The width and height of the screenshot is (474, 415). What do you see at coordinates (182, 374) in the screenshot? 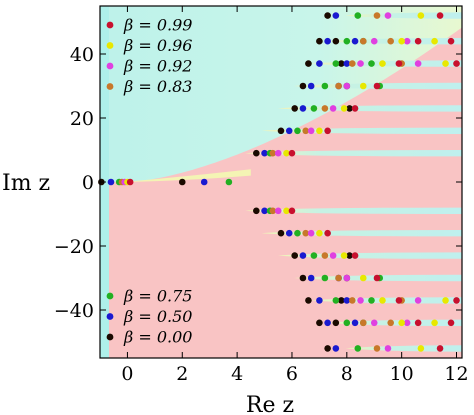
I see `x-tick-label: 2` at bounding box center [182, 374].